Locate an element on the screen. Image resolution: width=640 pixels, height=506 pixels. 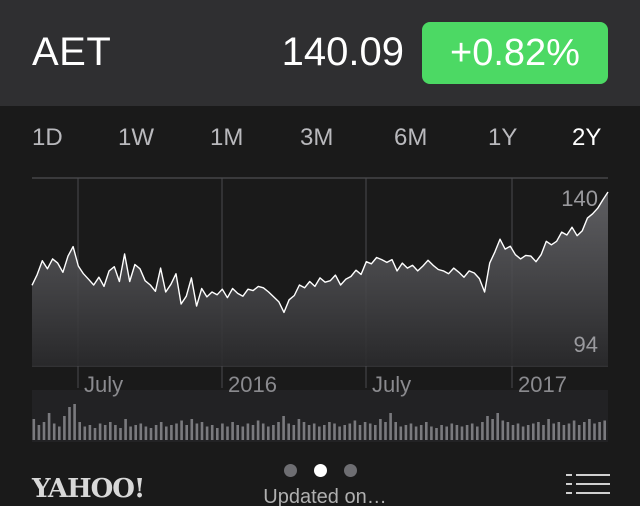
page-indicator is located at coordinates (320, 472).